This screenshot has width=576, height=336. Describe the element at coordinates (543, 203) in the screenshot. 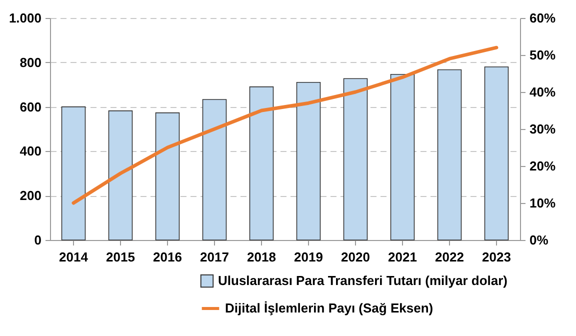

I see `y2-tick-label: 10%` at that location.